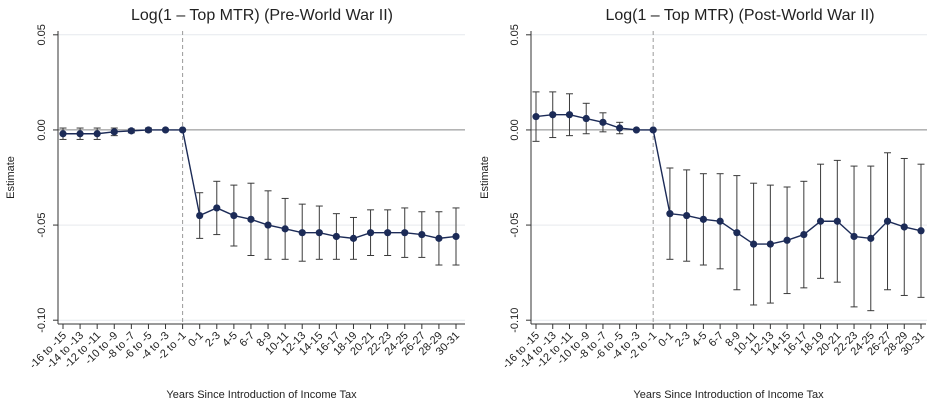  Describe the element at coordinates (196, 340) in the screenshot. I see `x-tick-label: 0-1` at that location.